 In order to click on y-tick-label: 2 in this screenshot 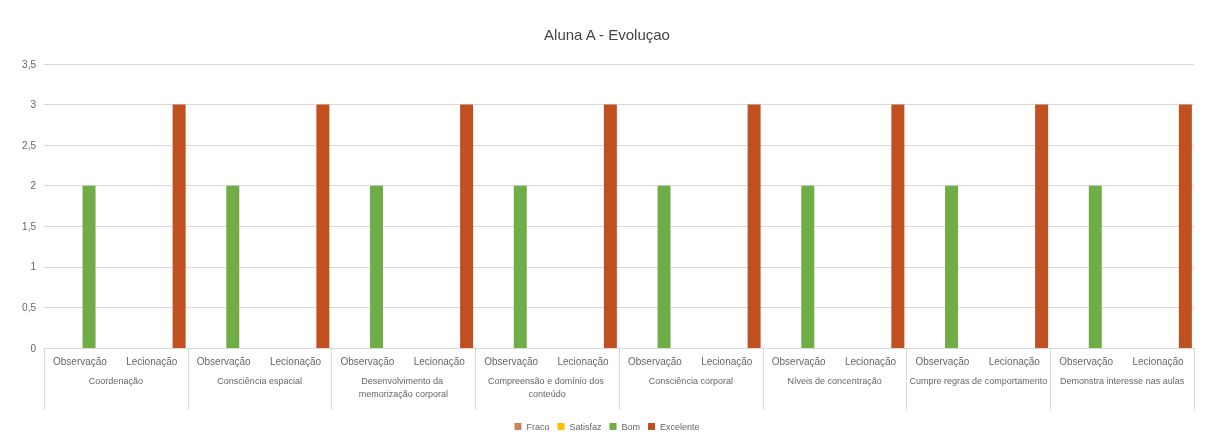, I will do `click(33, 186)`.